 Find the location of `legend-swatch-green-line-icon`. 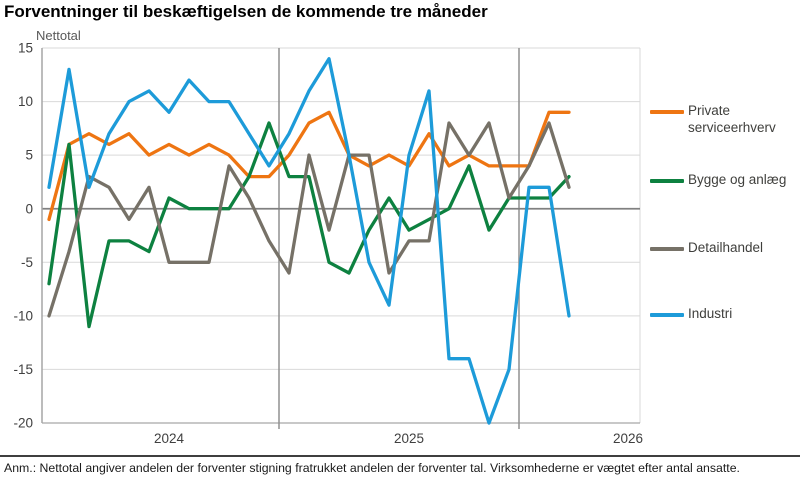

legend-swatch-green-line-icon is located at coordinates (667, 181).